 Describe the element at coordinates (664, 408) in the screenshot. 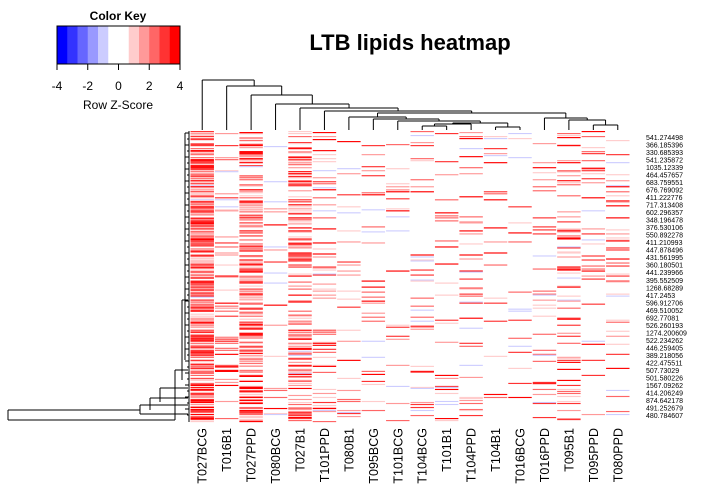

I see `row-label: 491.252679` at that location.